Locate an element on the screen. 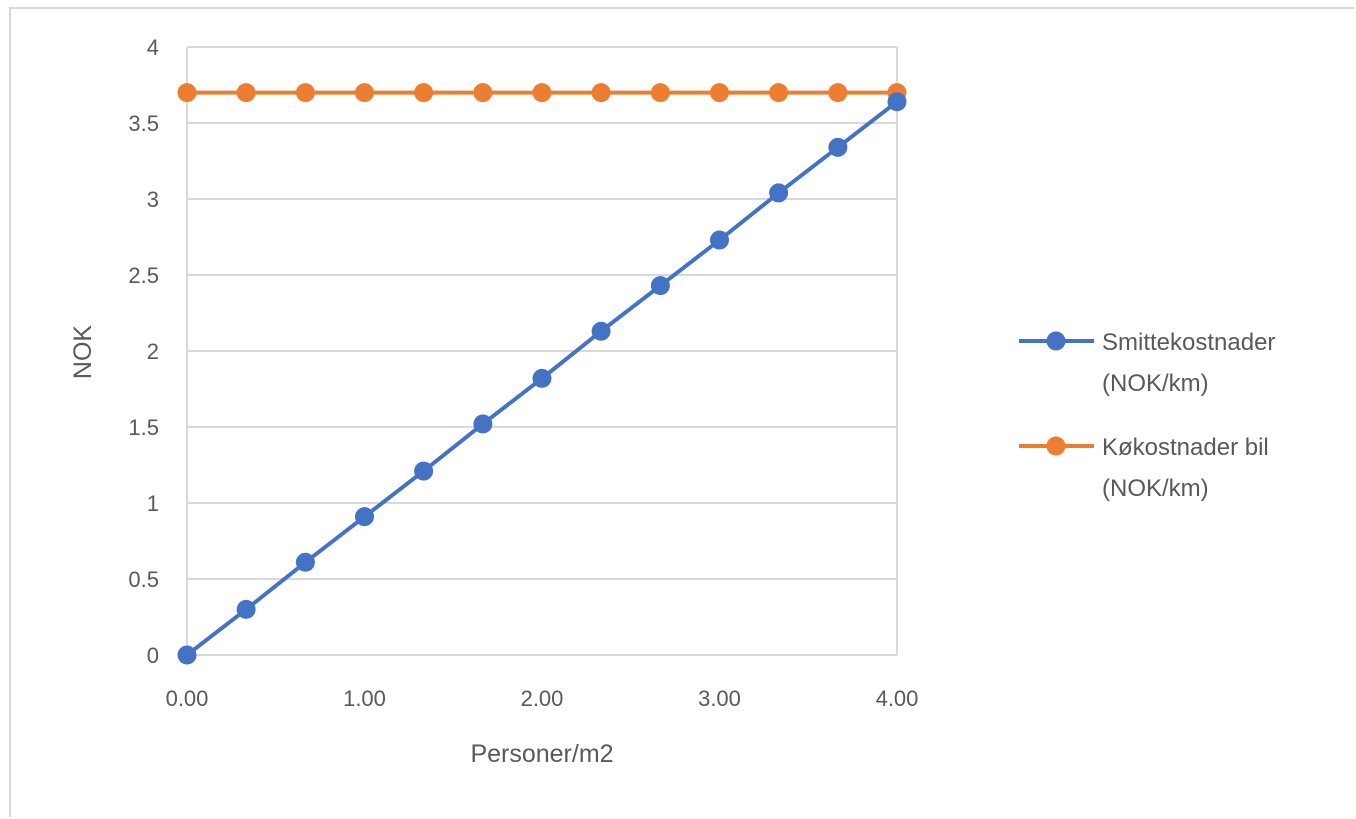 The height and width of the screenshot is (819, 1356). y-tick-label: 2 is located at coordinates (153, 351).